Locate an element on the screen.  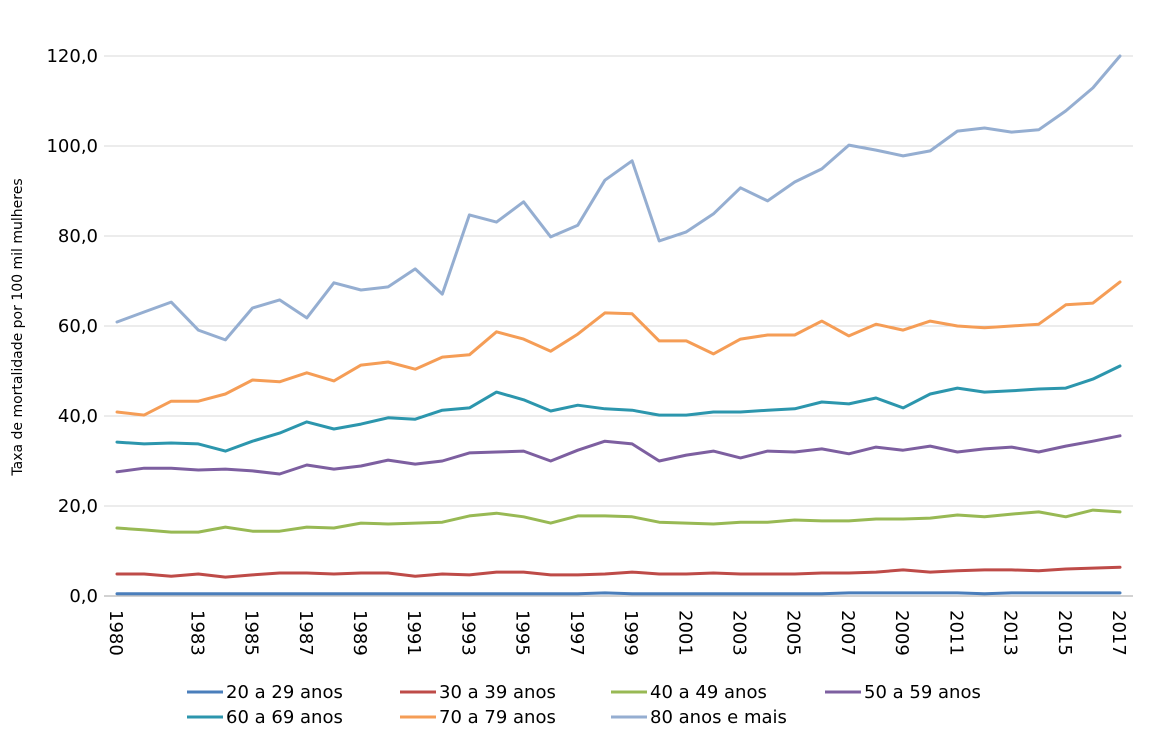
x-tick-label: 1985 is located at coordinates (251, 633).